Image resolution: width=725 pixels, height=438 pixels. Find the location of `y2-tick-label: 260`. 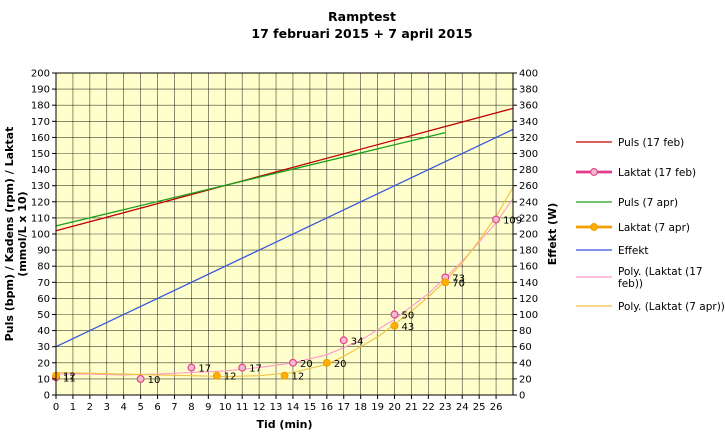

y2-tick-label: 260 is located at coordinates (528, 186).